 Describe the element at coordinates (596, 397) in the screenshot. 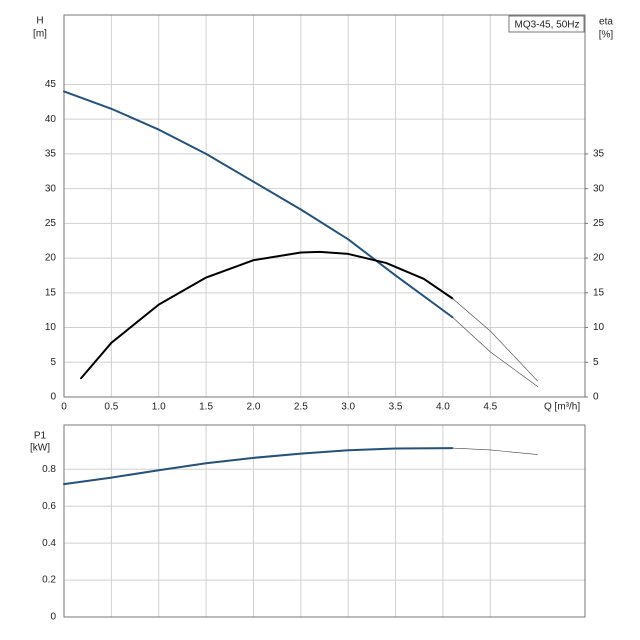

I see `y2-tick-label: 0` at that location.